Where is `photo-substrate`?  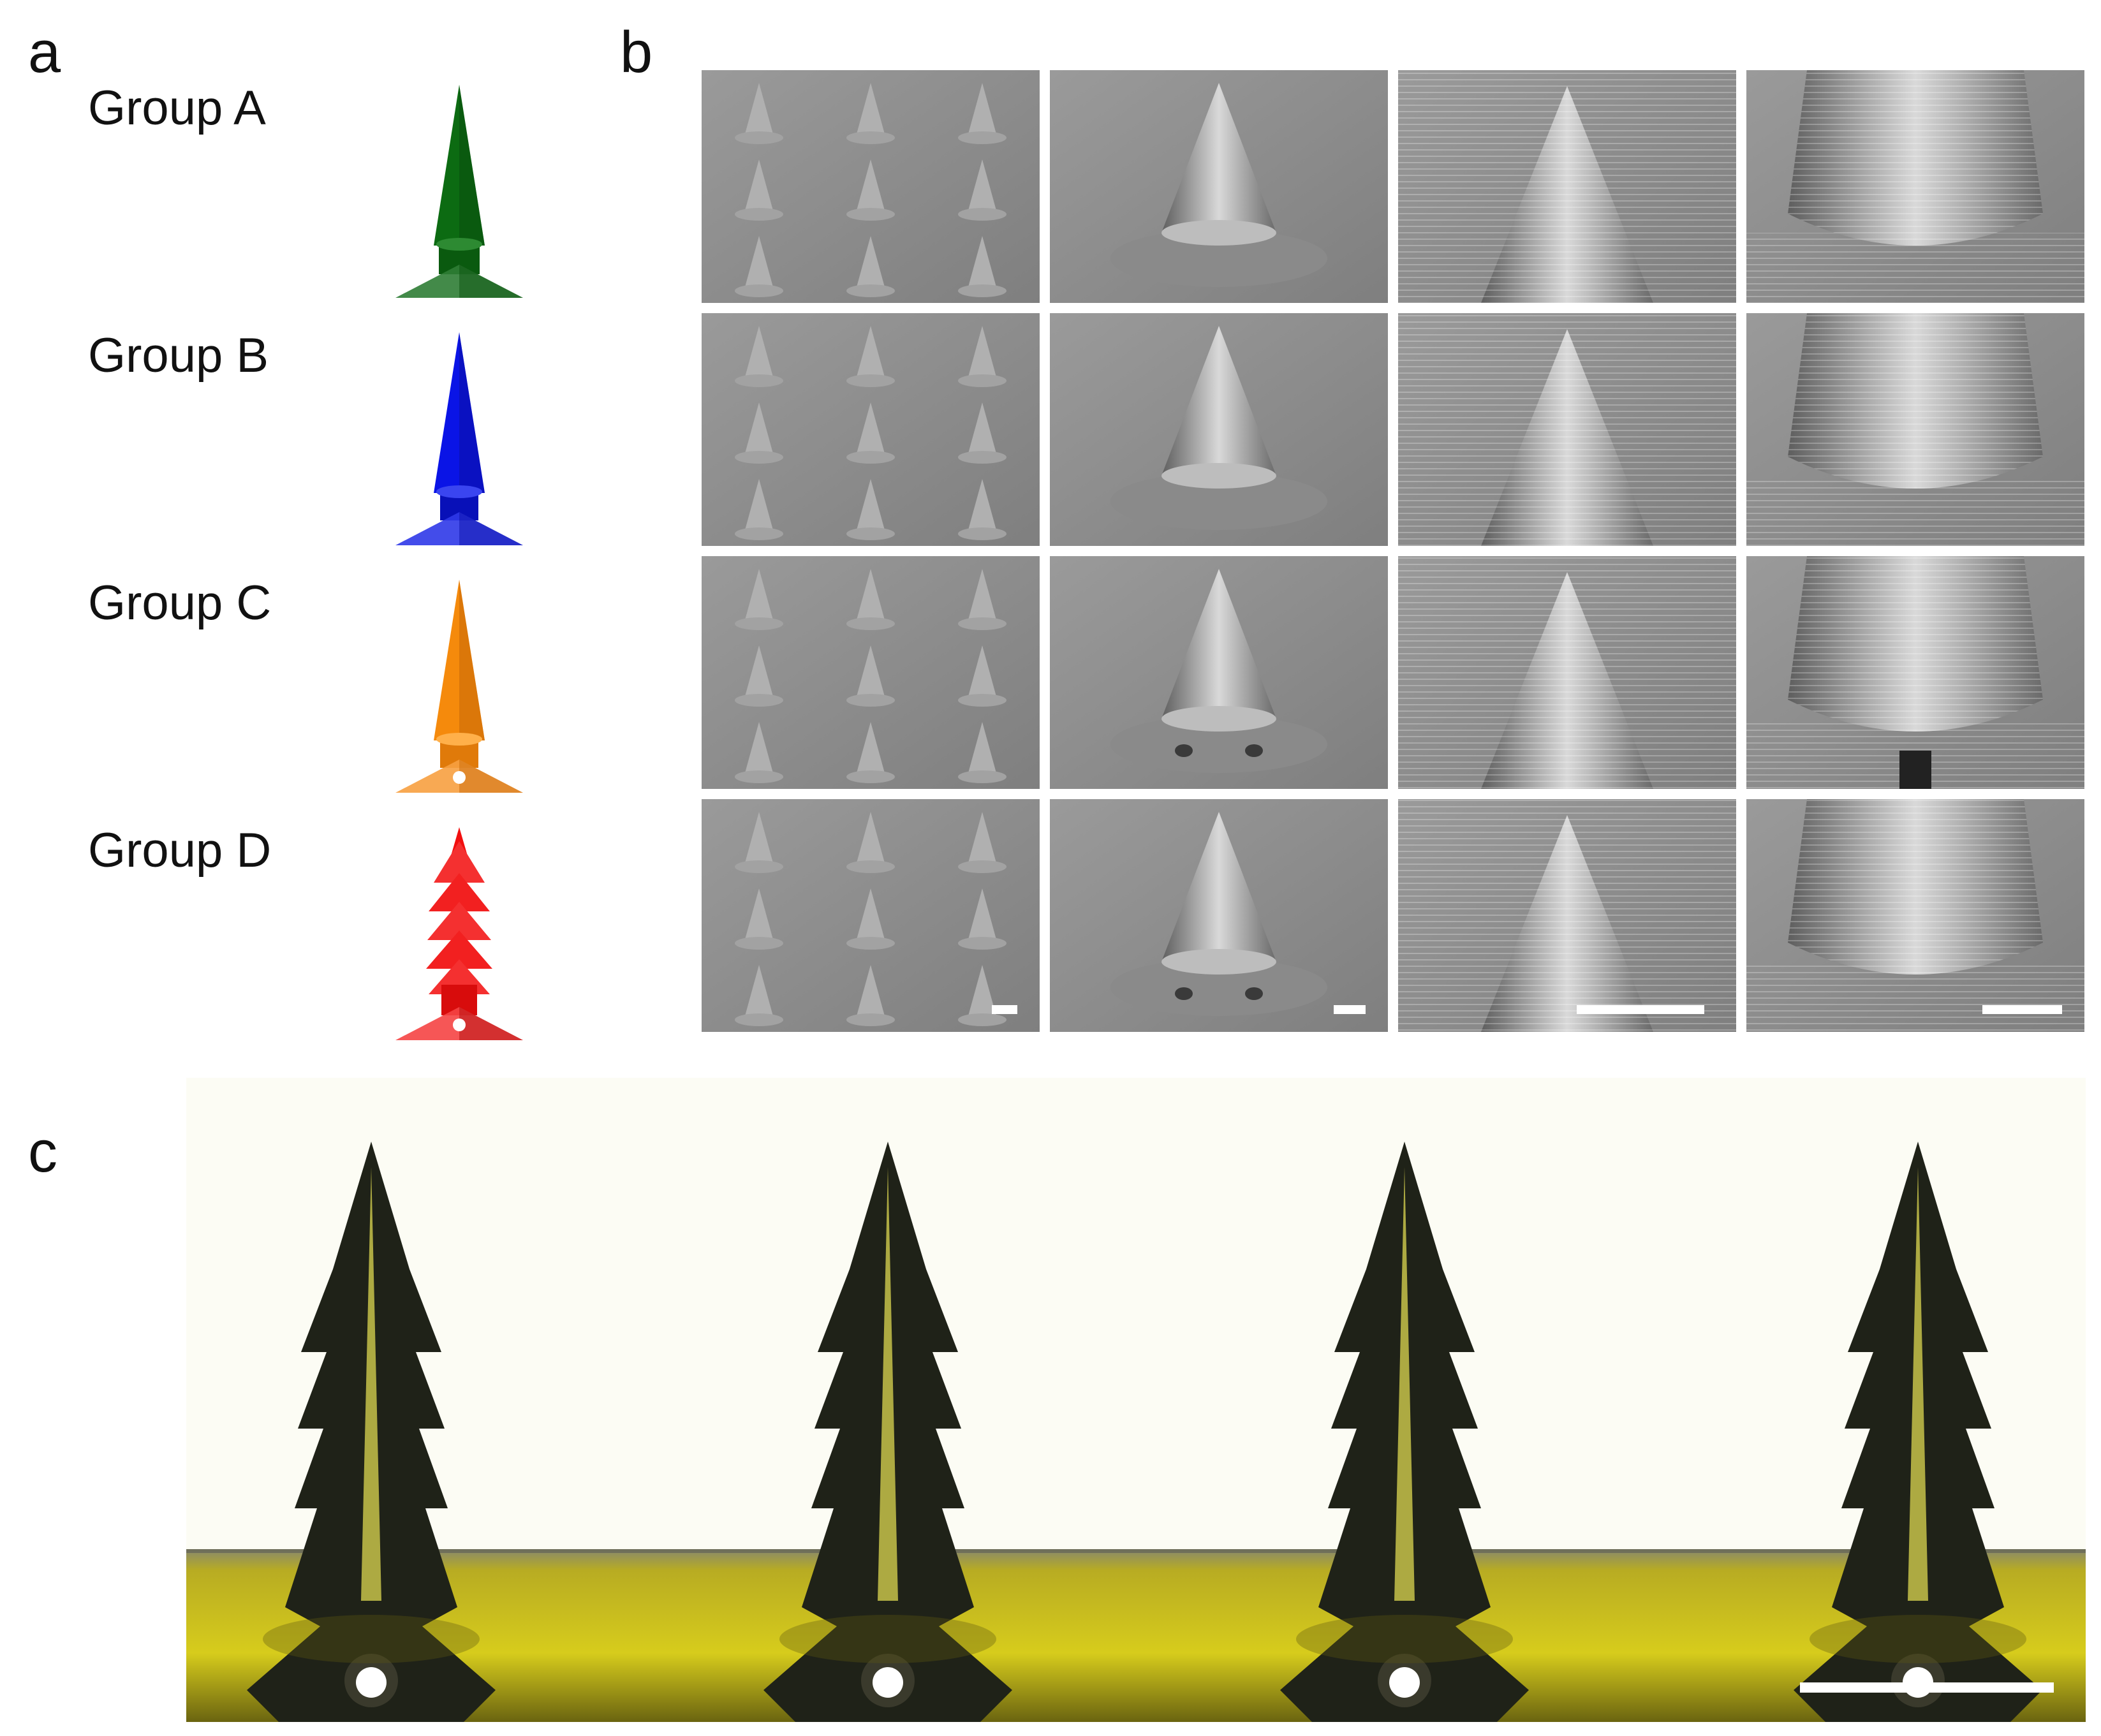
photo-substrate is located at coordinates (1136, 1636).